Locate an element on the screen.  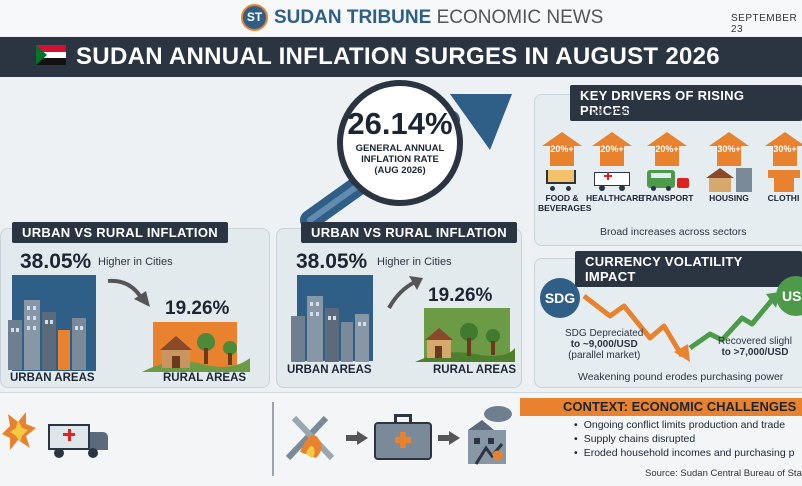
explosion-icon is located at coordinates (19, 431).